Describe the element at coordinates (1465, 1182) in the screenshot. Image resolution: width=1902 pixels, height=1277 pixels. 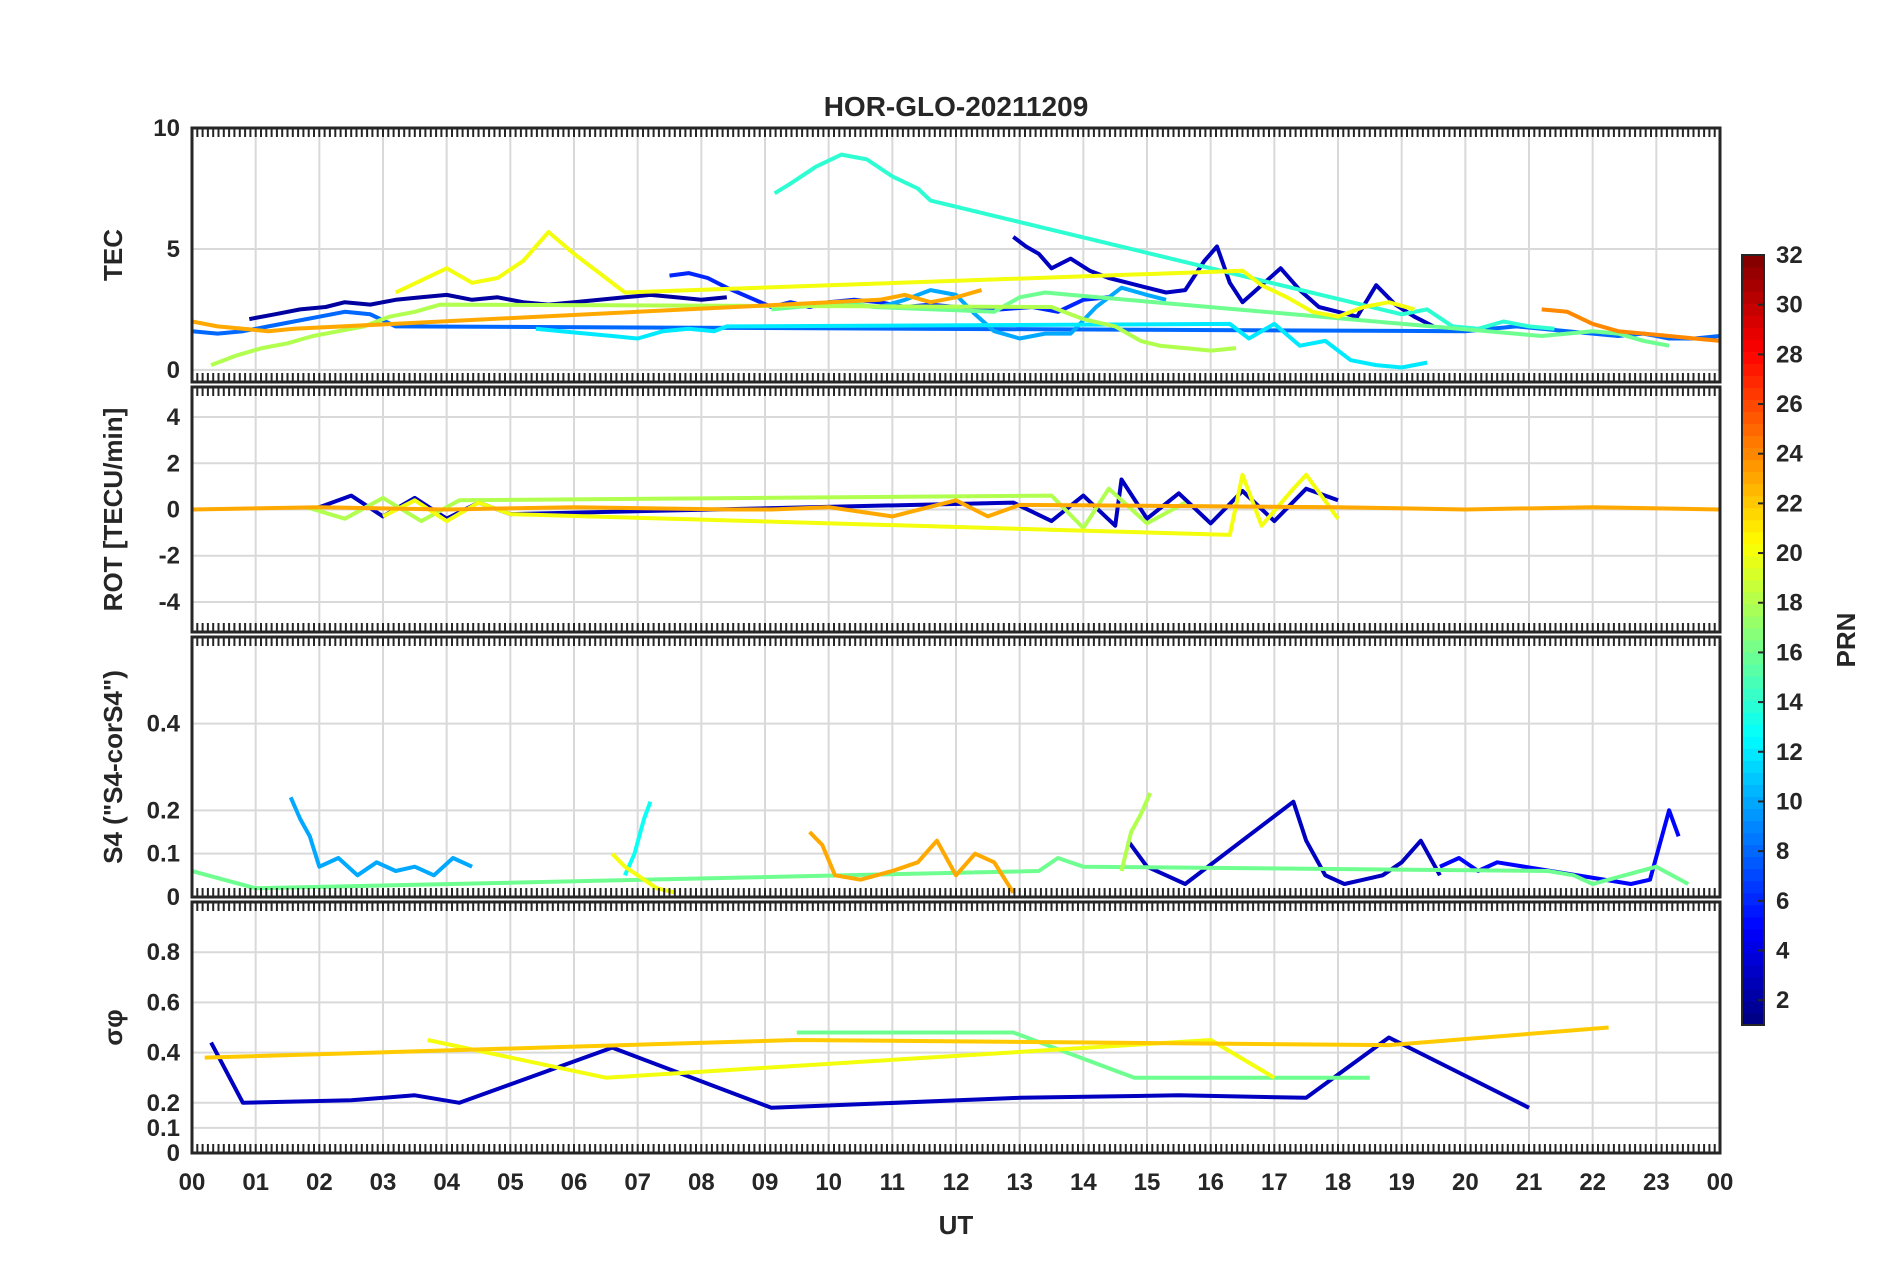
I see `x-tick-label: 20` at that location.